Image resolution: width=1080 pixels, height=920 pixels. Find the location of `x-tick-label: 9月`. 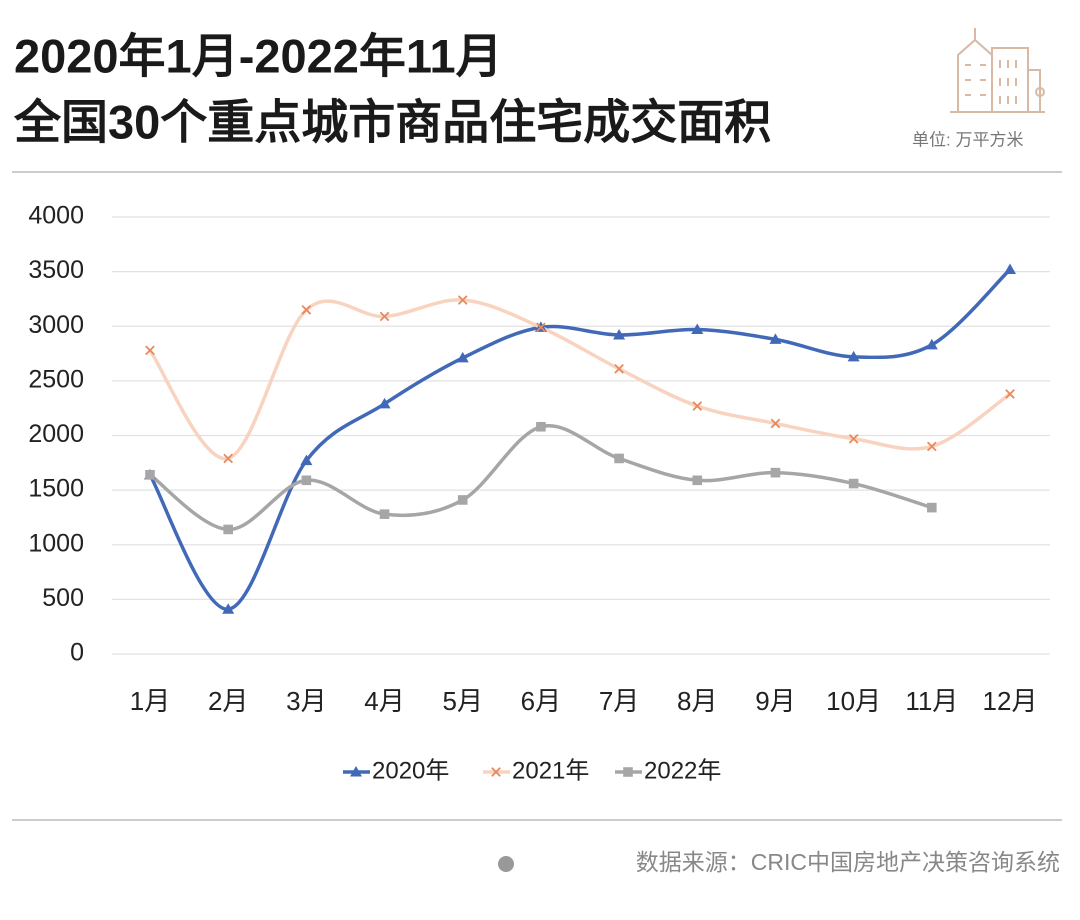

x-tick-label: 9月 is located at coordinates (775, 701).